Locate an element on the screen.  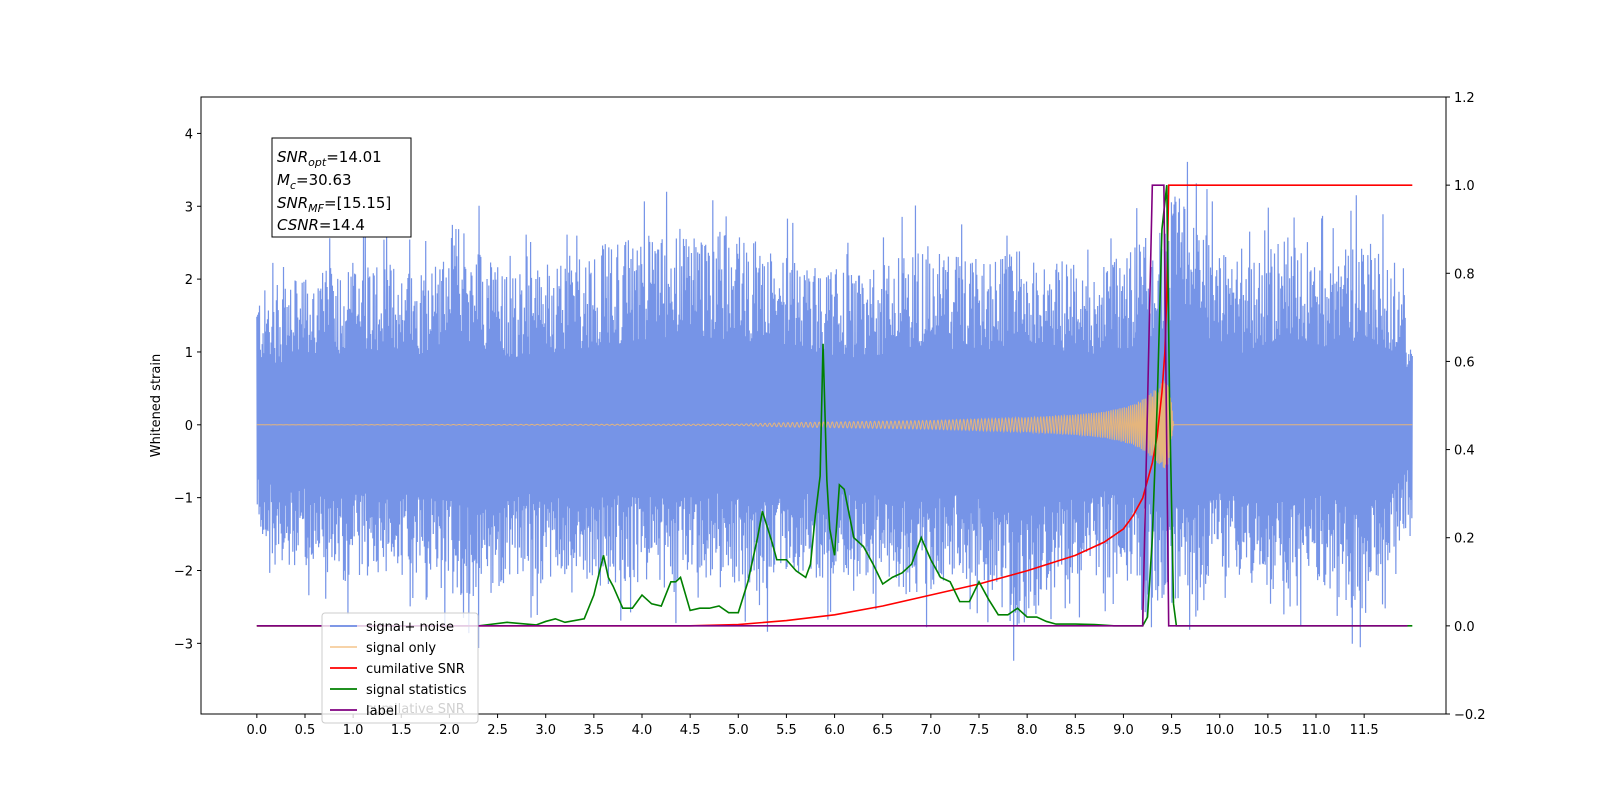
x-tick-label: 11.5 is located at coordinates (1364, 730).